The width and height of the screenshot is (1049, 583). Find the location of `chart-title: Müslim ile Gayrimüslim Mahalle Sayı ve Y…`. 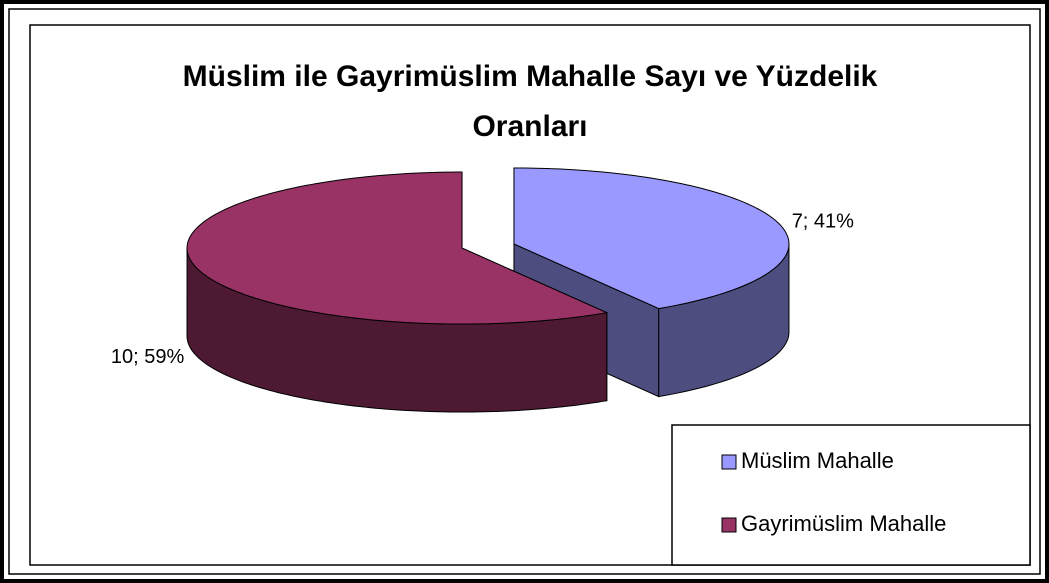

chart-title: Müslim ile Gayrimüslim Mahalle Sayı ve Y… is located at coordinates (530, 101).